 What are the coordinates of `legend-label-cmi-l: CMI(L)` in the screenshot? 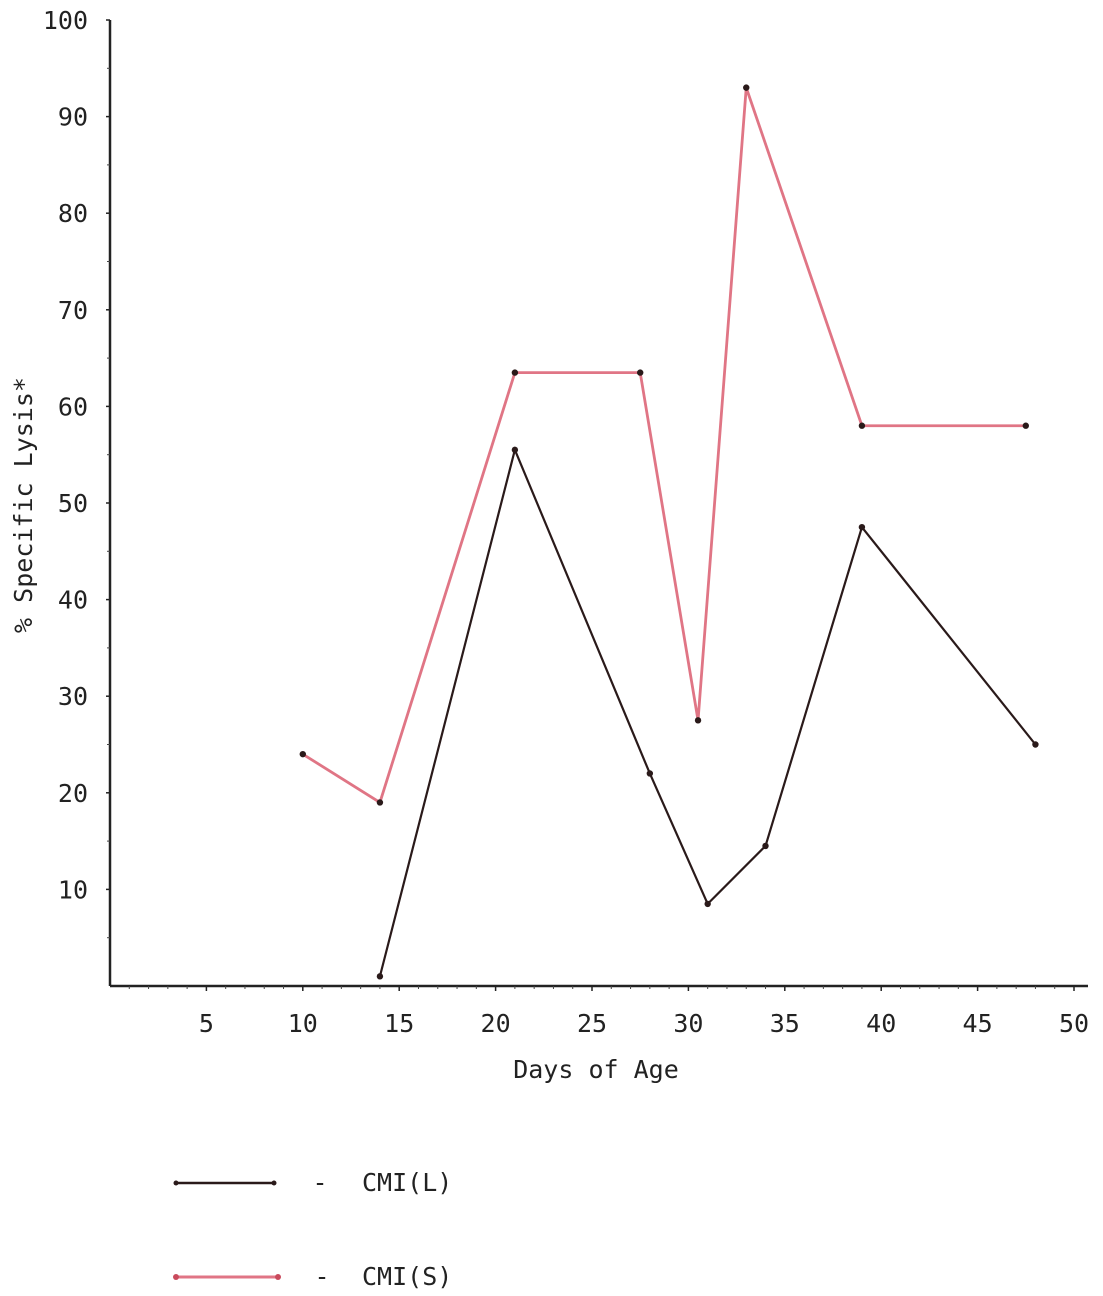 It's located at (407, 1182).